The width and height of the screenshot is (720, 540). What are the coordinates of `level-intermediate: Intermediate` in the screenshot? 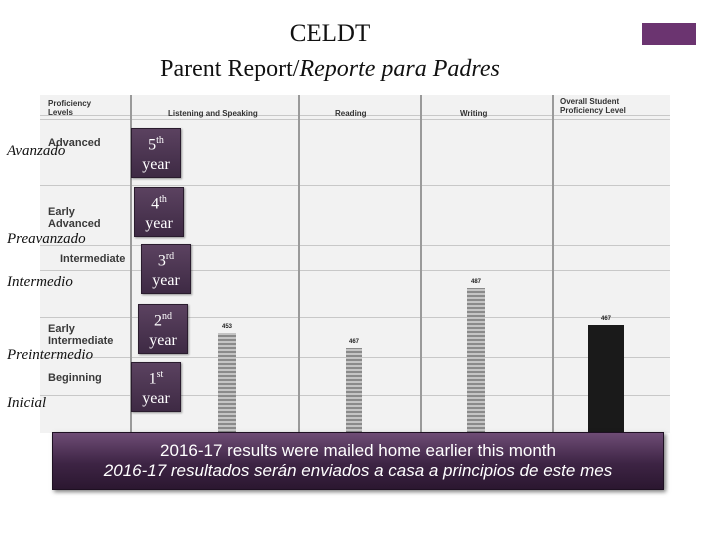 It's located at (93, 259).